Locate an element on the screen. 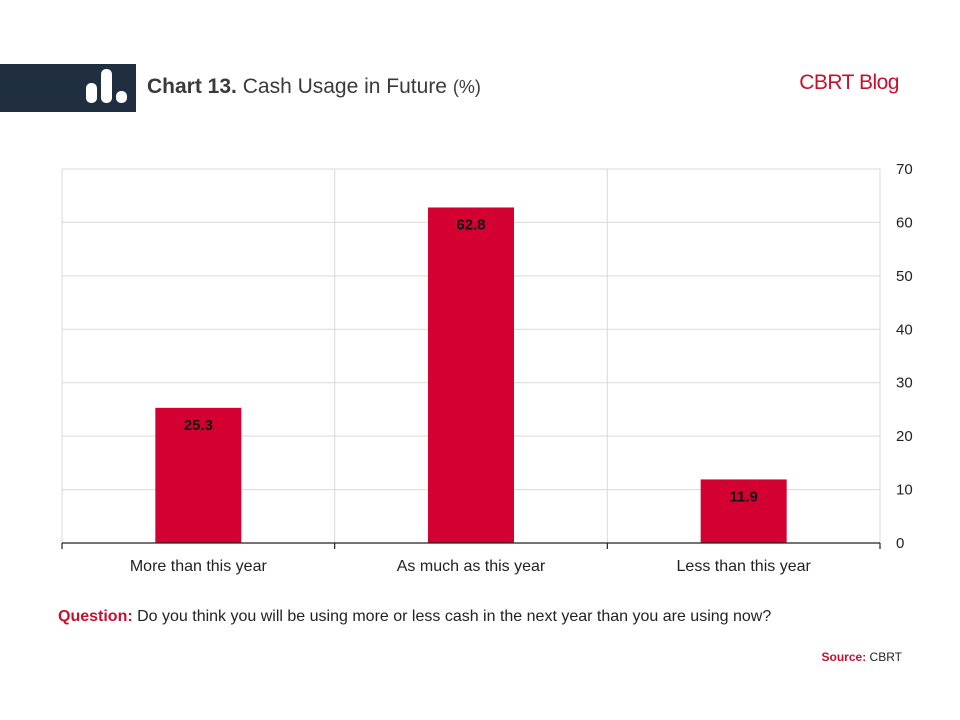 This screenshot has width=960, height=720. y-tick-label: 70 is located at coordinates (904, 169).